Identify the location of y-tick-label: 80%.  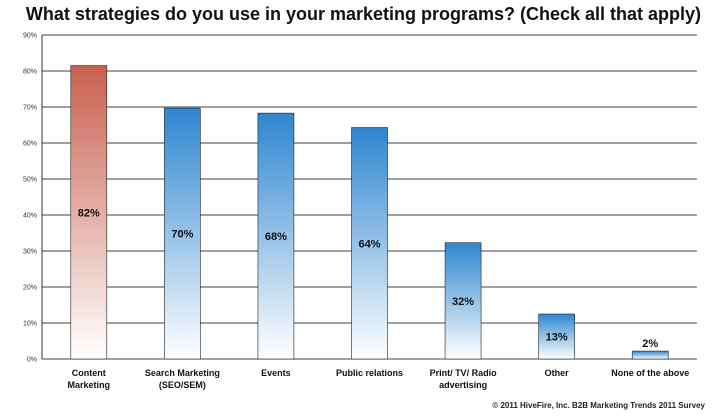
(30, 72).